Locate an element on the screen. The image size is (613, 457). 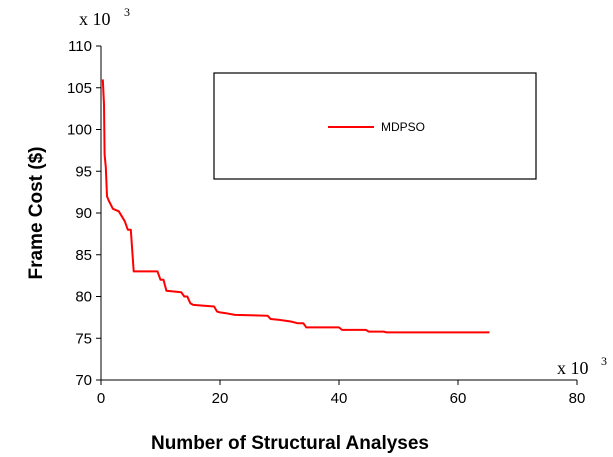
y-tick-label: 95 is located at coordinates (83, 171).